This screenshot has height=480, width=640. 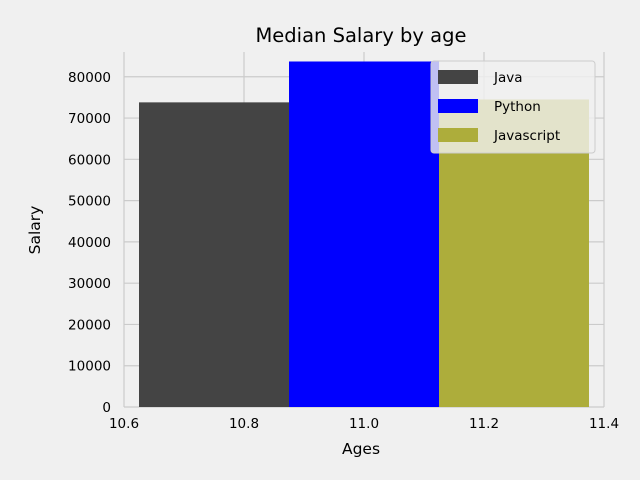 I want to click on y-tick-label: 0, so click(x=106, y=408).